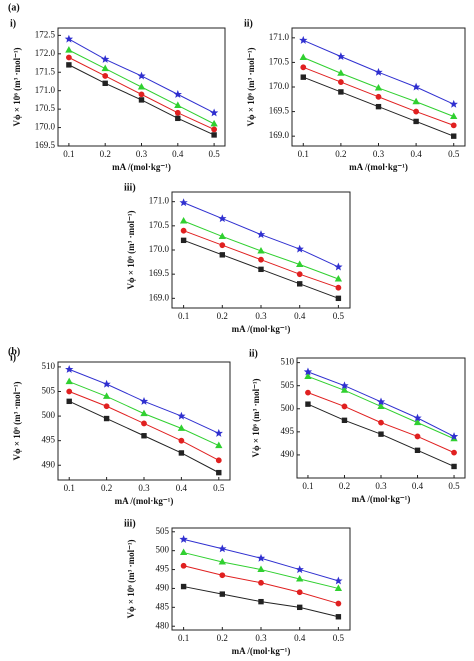 Image resolution: width=474 pixels, height=661 pixels. I want to click on panel-title: i), so click(13, 357).